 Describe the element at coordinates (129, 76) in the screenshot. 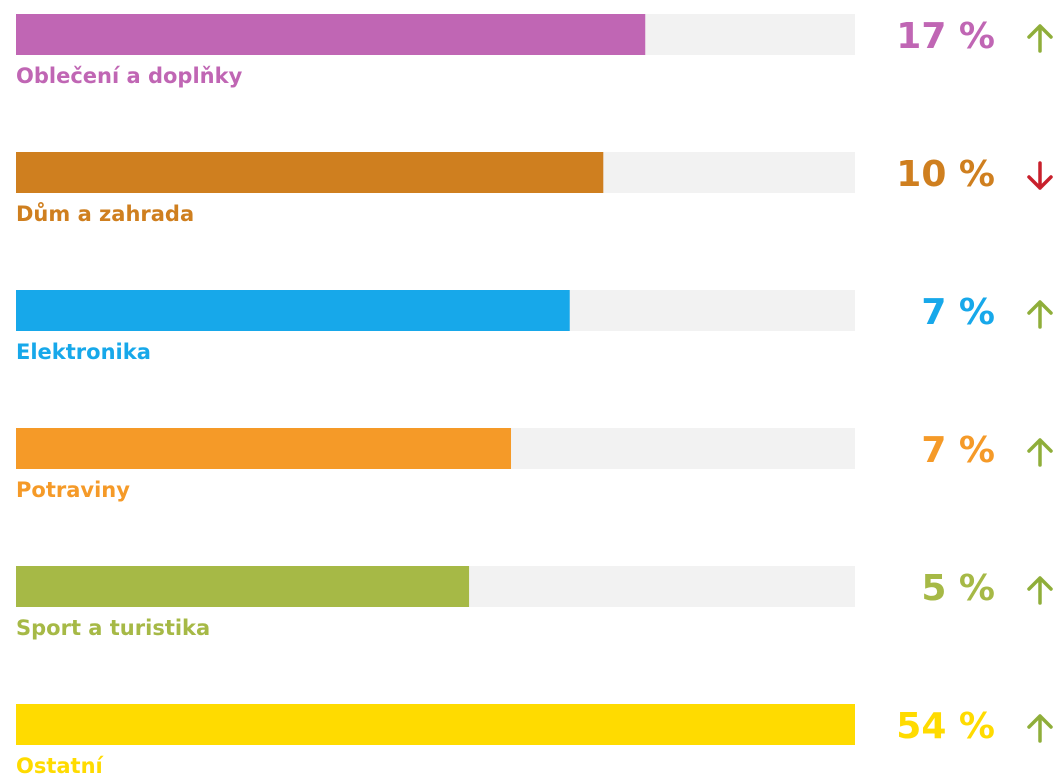

I see `category-label: Oblečení a doplňky` at that location.